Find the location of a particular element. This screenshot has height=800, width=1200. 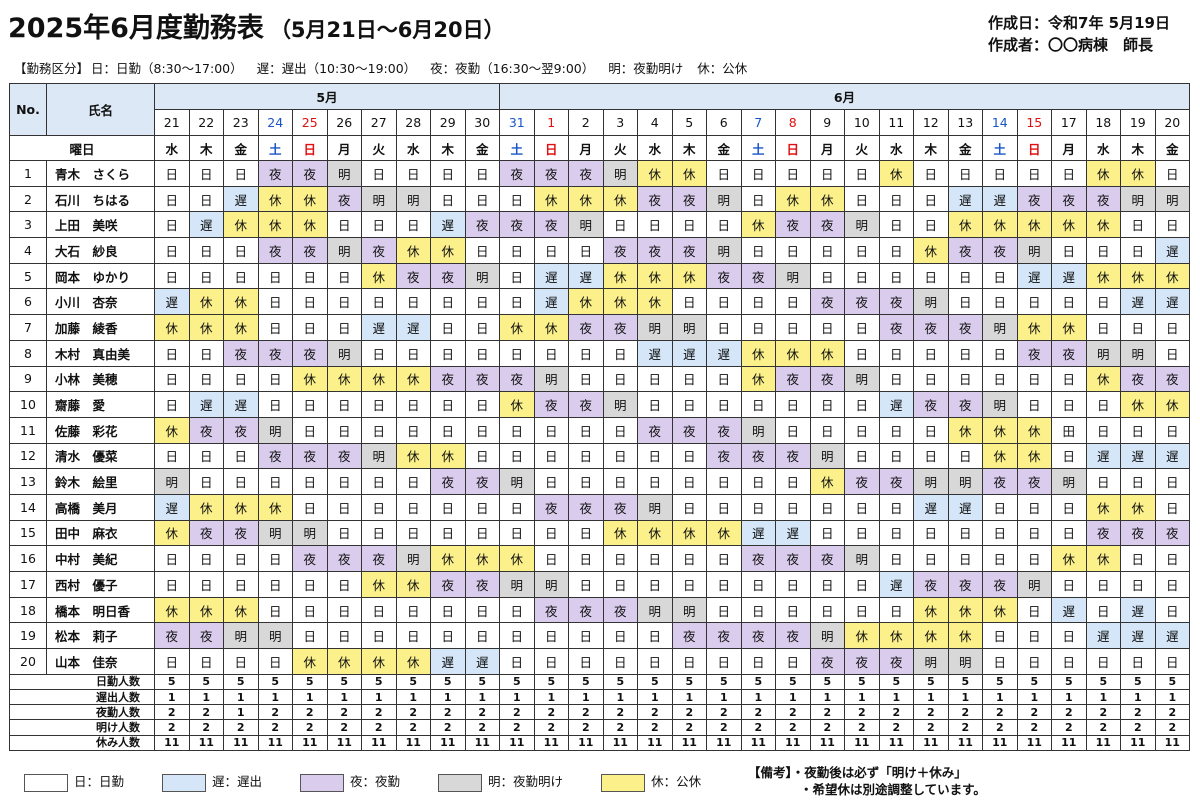

day-number: 19 is located at coordinates (1138, 122).